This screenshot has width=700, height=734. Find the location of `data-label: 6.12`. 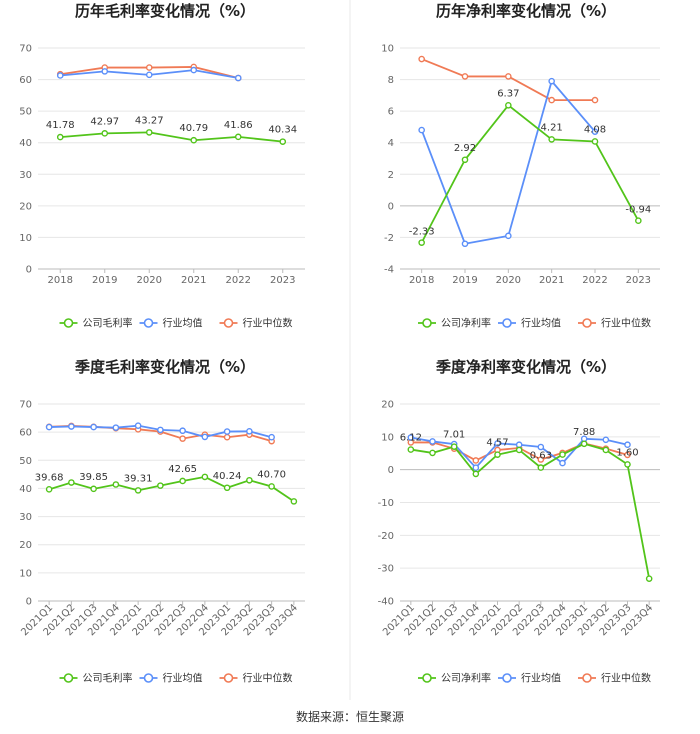

data-label: 6.12 is located at coordinates (411, 438).